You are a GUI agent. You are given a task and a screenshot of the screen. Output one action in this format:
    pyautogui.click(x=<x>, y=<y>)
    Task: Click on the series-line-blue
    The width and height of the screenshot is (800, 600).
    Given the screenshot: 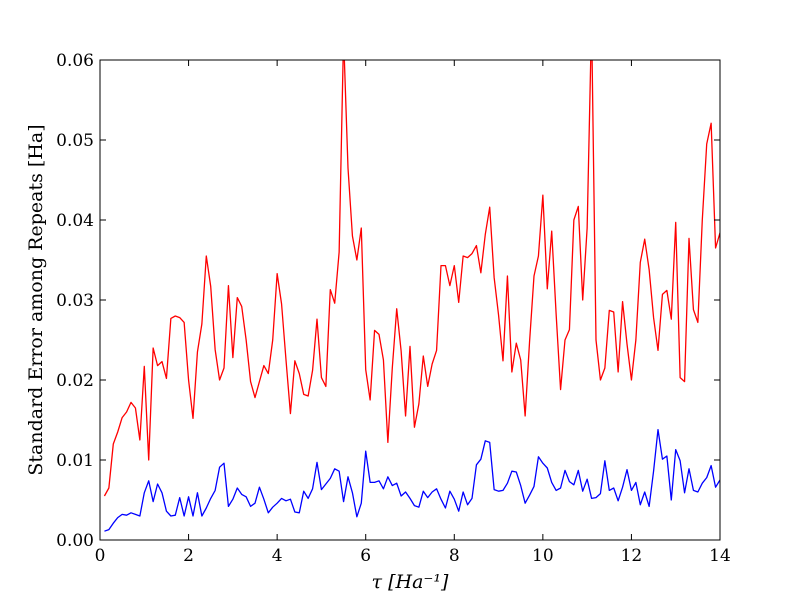 What is the action you would take?
    pyautogui.click(x=412, y=480)
    